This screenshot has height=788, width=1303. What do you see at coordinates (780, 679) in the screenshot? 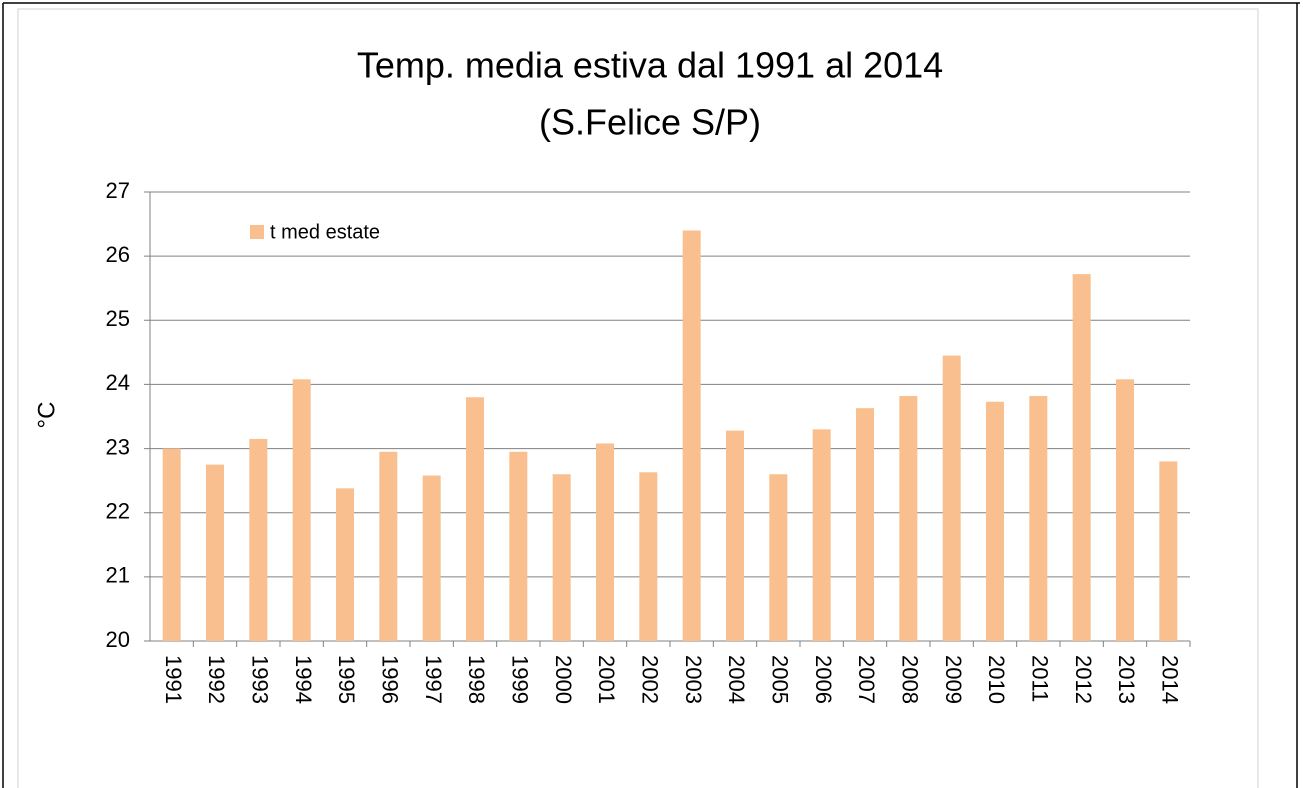
I see `x-tick-label: 2005` at bounding box center [780, 679].